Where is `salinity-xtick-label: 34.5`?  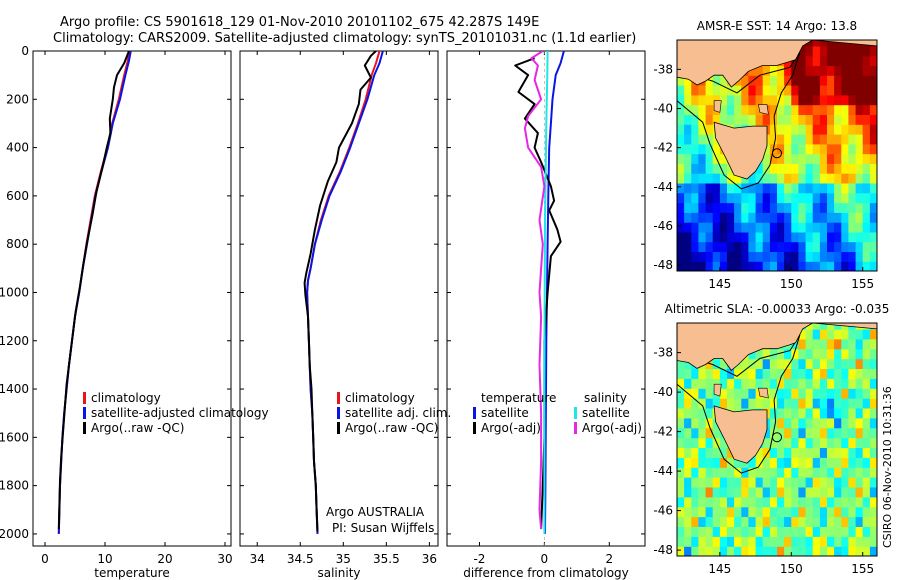
salinity-xtick-label: 34.5 is located at coordinates (300, 559).